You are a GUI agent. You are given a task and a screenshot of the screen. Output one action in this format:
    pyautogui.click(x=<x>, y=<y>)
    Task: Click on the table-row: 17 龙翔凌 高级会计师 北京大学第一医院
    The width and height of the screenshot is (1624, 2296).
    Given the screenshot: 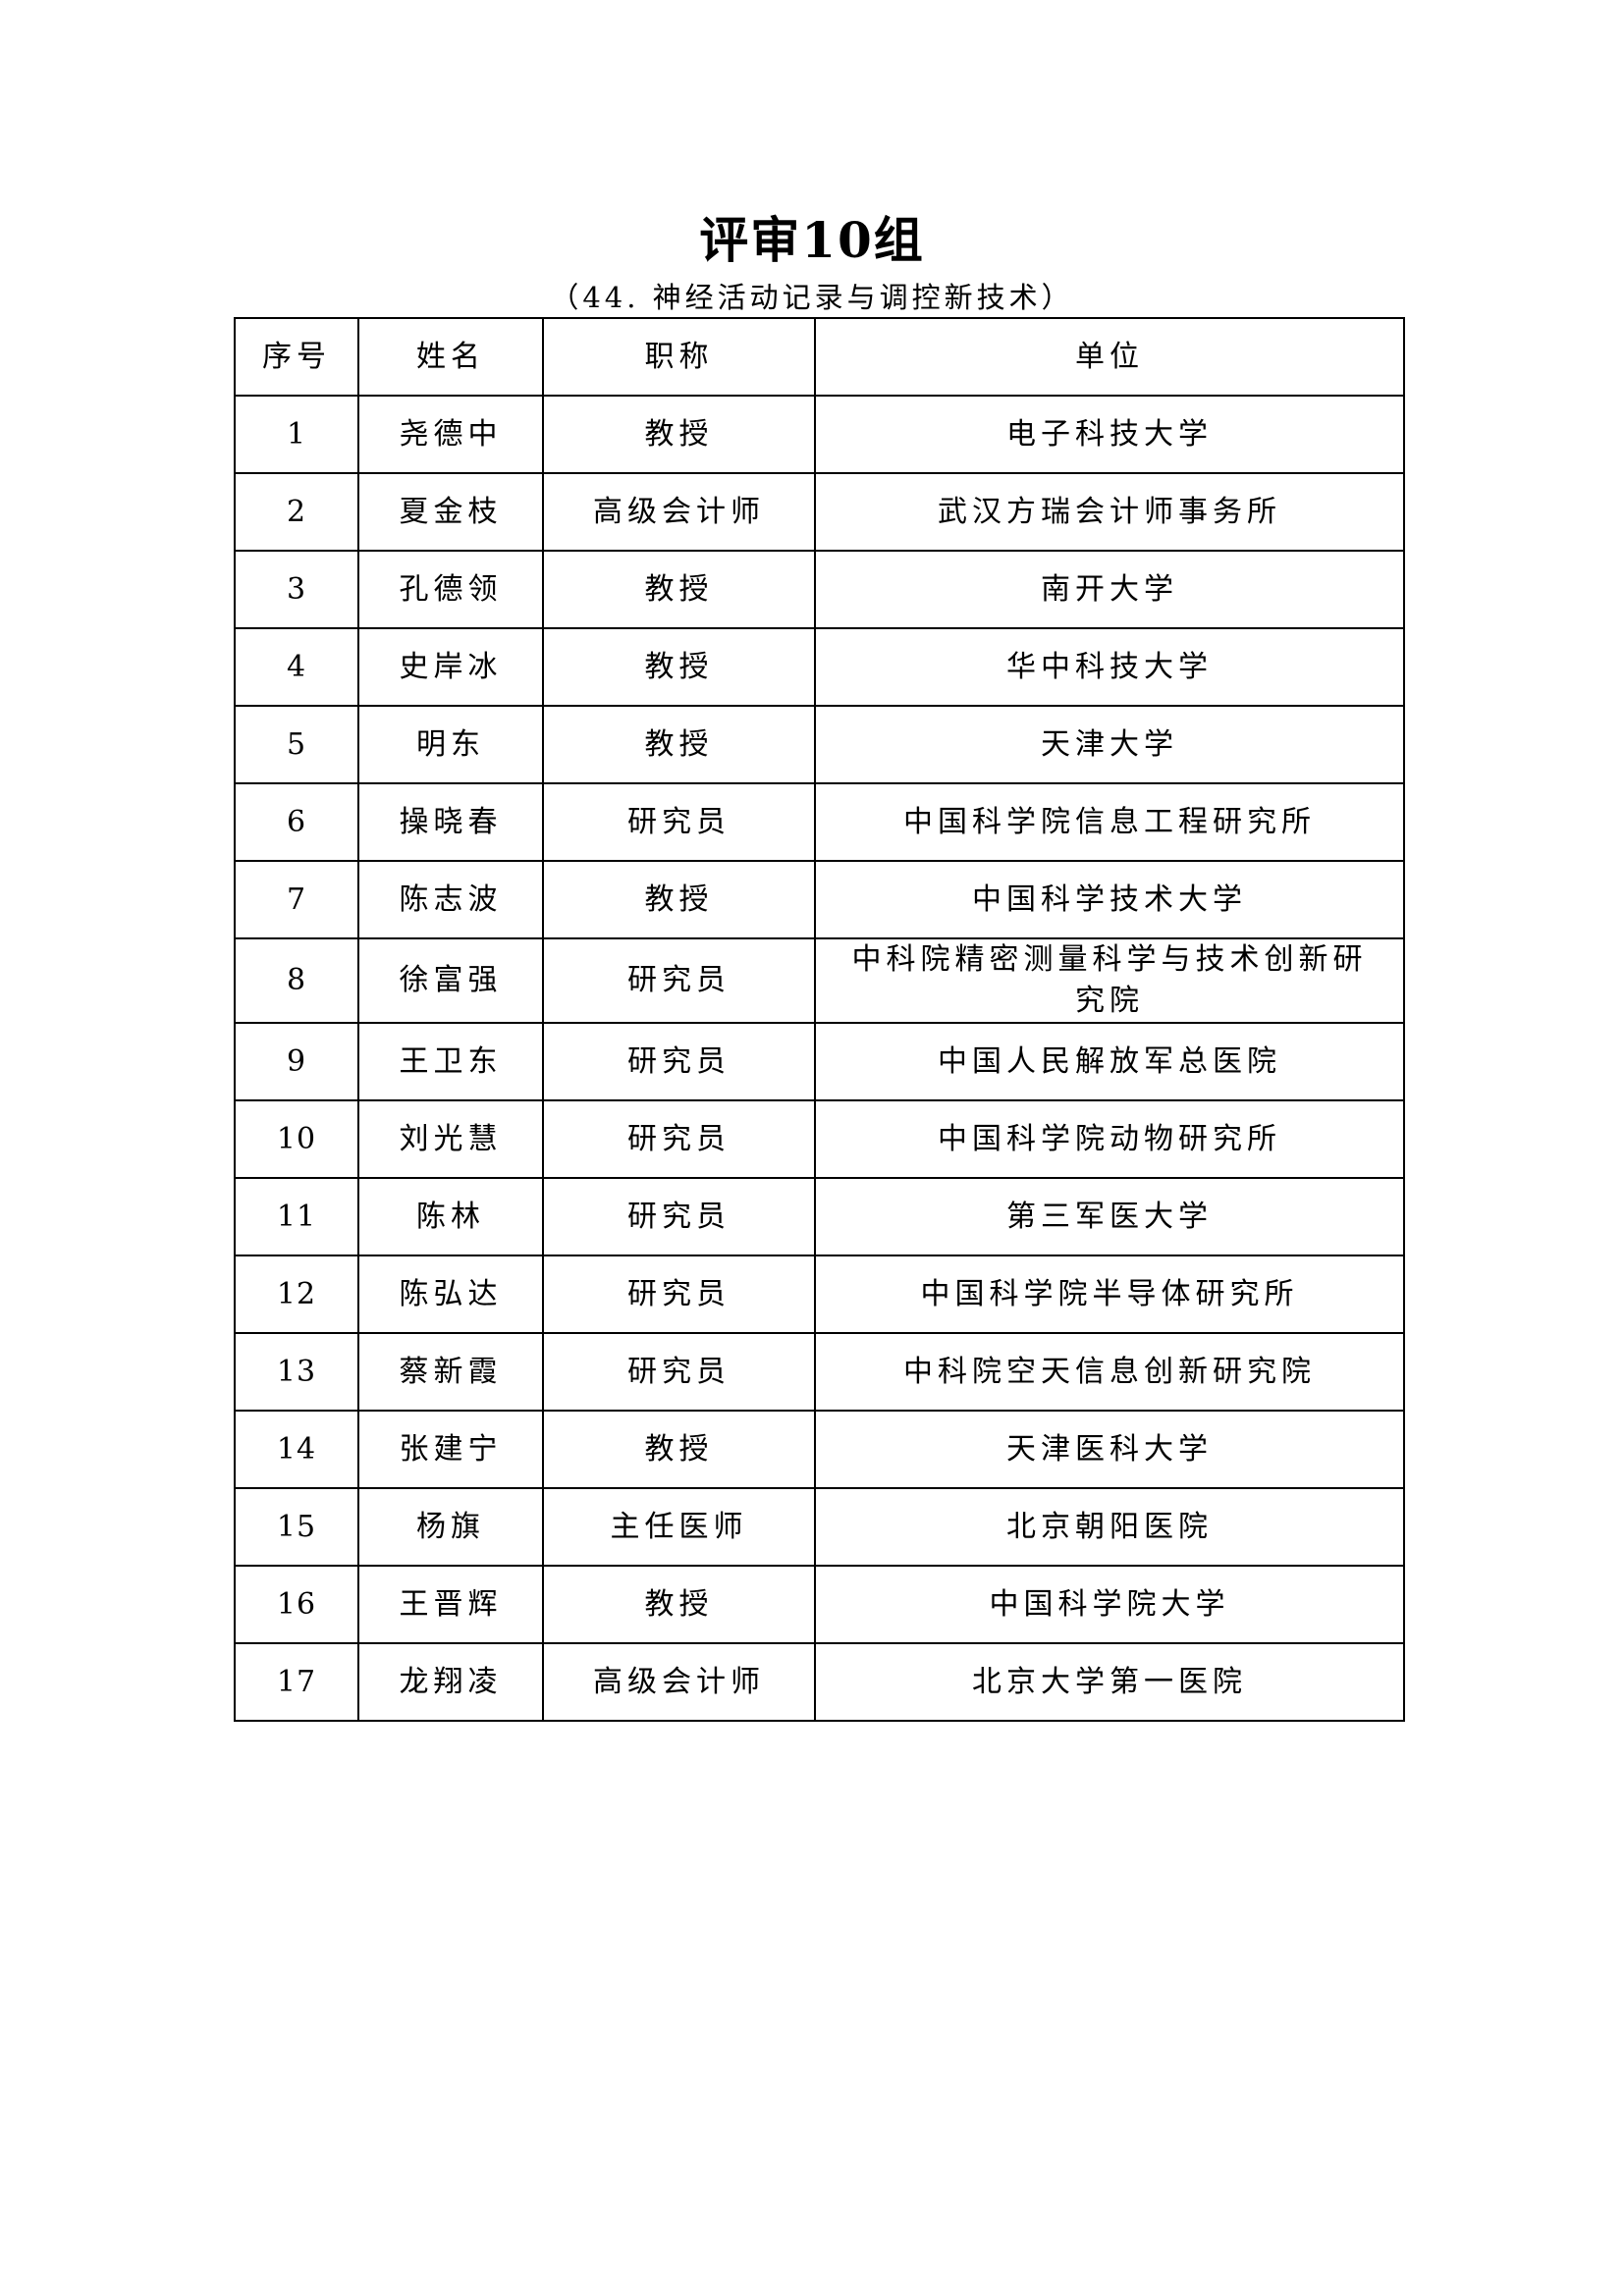 What is the action you would take?
    pyautogui.click(x=819, y=1682)
    